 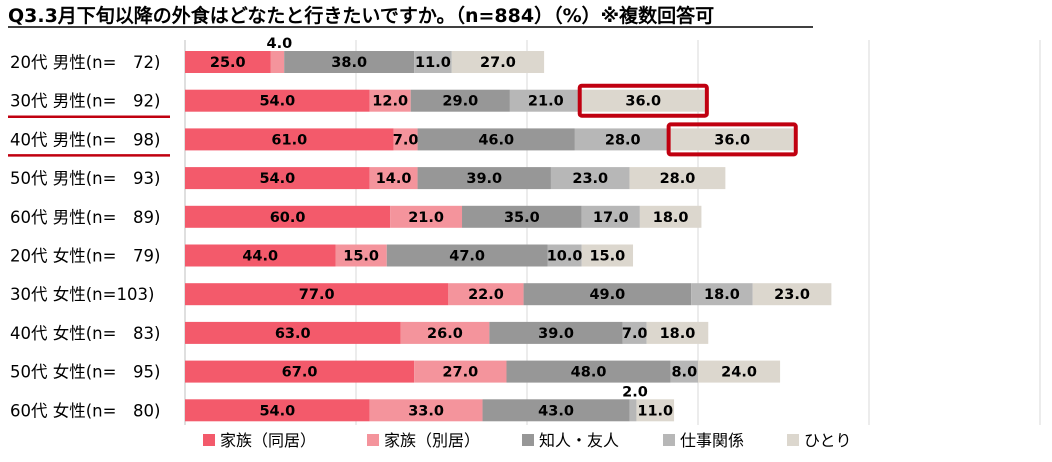 I want to click on data-label: 46.0, so click(x=496, y=140).